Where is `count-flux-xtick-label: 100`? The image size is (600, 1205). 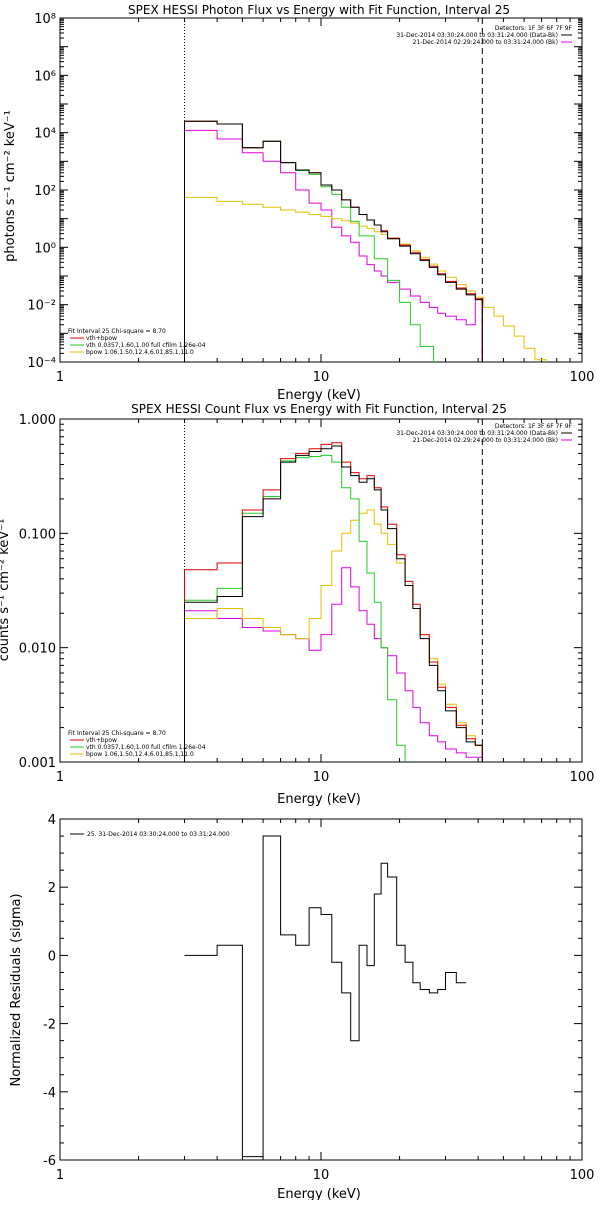
count-flux-xtick-label: 100 is located at coordinates (582, 777).